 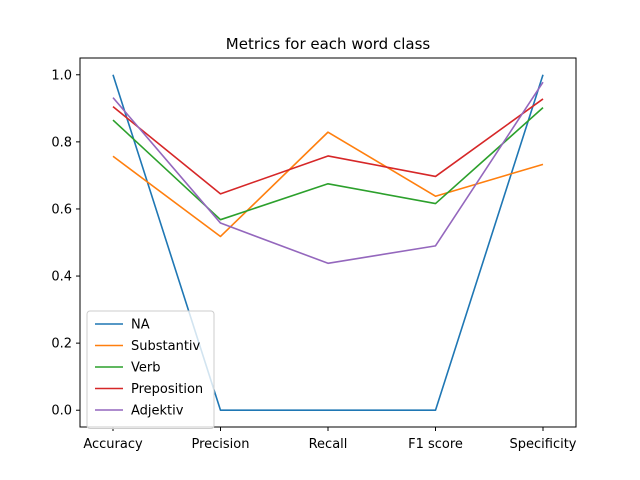 I want to click on chart-title: Metrics for each word class, so click(x=328, y=44).